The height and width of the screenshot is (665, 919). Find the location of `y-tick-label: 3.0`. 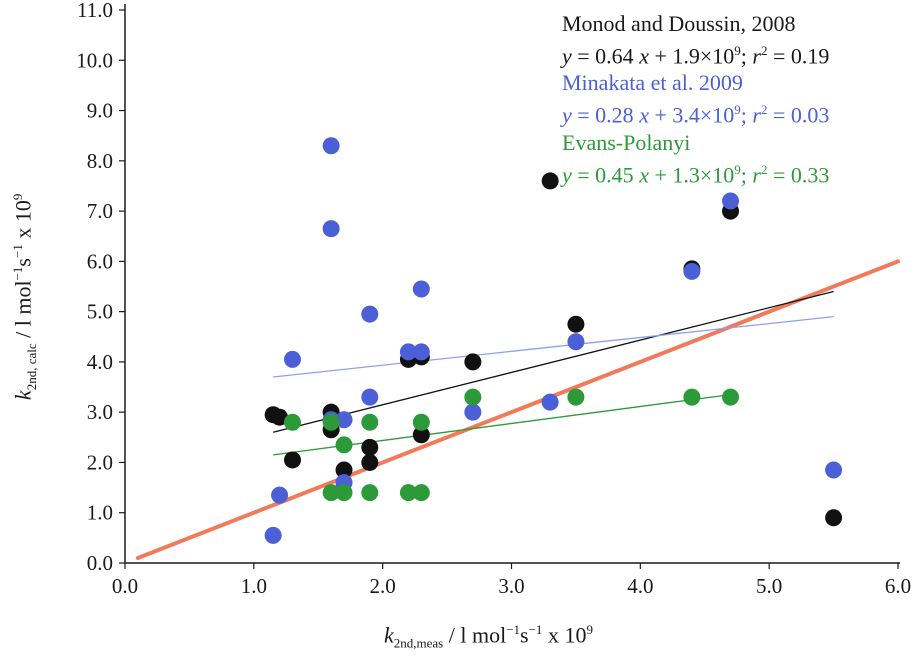

y-tick-label: 3.0 is located at coordinates (100, 412).